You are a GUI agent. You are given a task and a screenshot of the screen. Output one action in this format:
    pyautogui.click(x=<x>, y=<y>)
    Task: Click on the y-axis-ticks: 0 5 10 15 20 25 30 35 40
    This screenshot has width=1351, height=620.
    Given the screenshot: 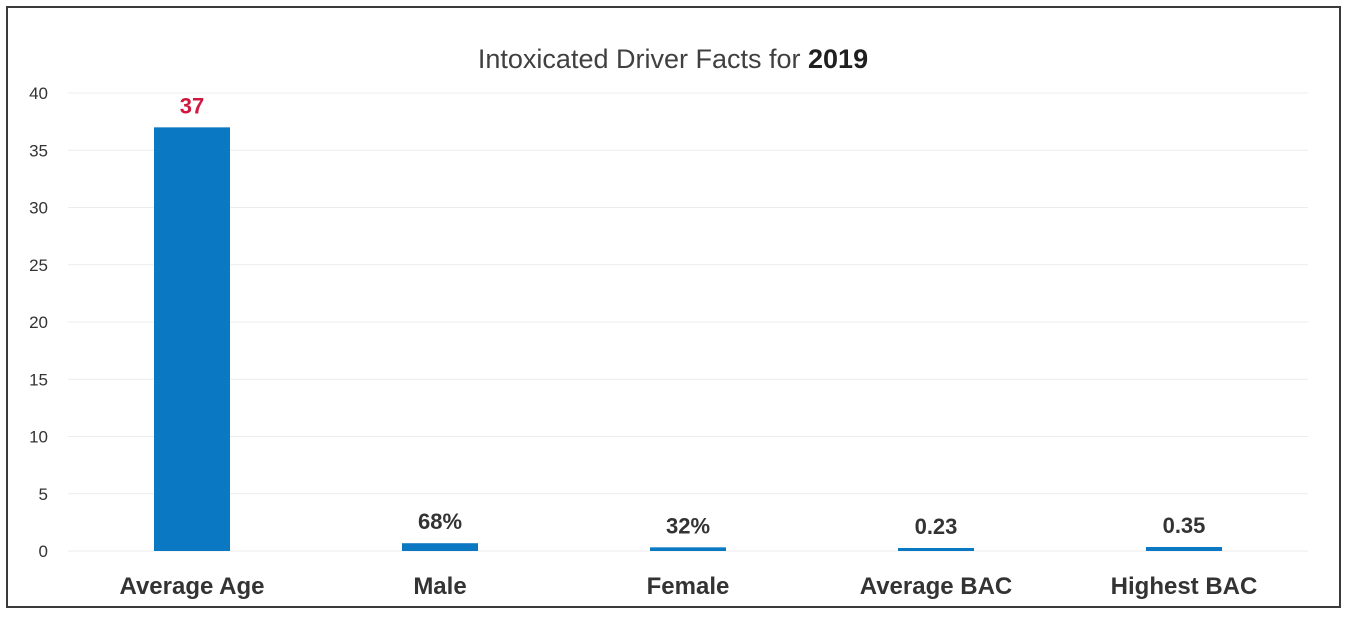 What is the action you would take?
    pyautogui.click(x=38, y=322)
    